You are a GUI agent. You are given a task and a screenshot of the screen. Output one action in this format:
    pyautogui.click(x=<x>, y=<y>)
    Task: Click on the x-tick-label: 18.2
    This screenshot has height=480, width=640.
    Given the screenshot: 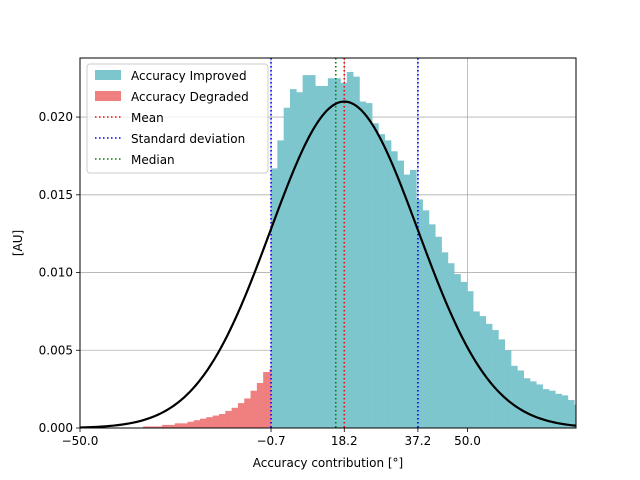 What is the action you would take?
    pyautogui.click(x=344, y=441)
    